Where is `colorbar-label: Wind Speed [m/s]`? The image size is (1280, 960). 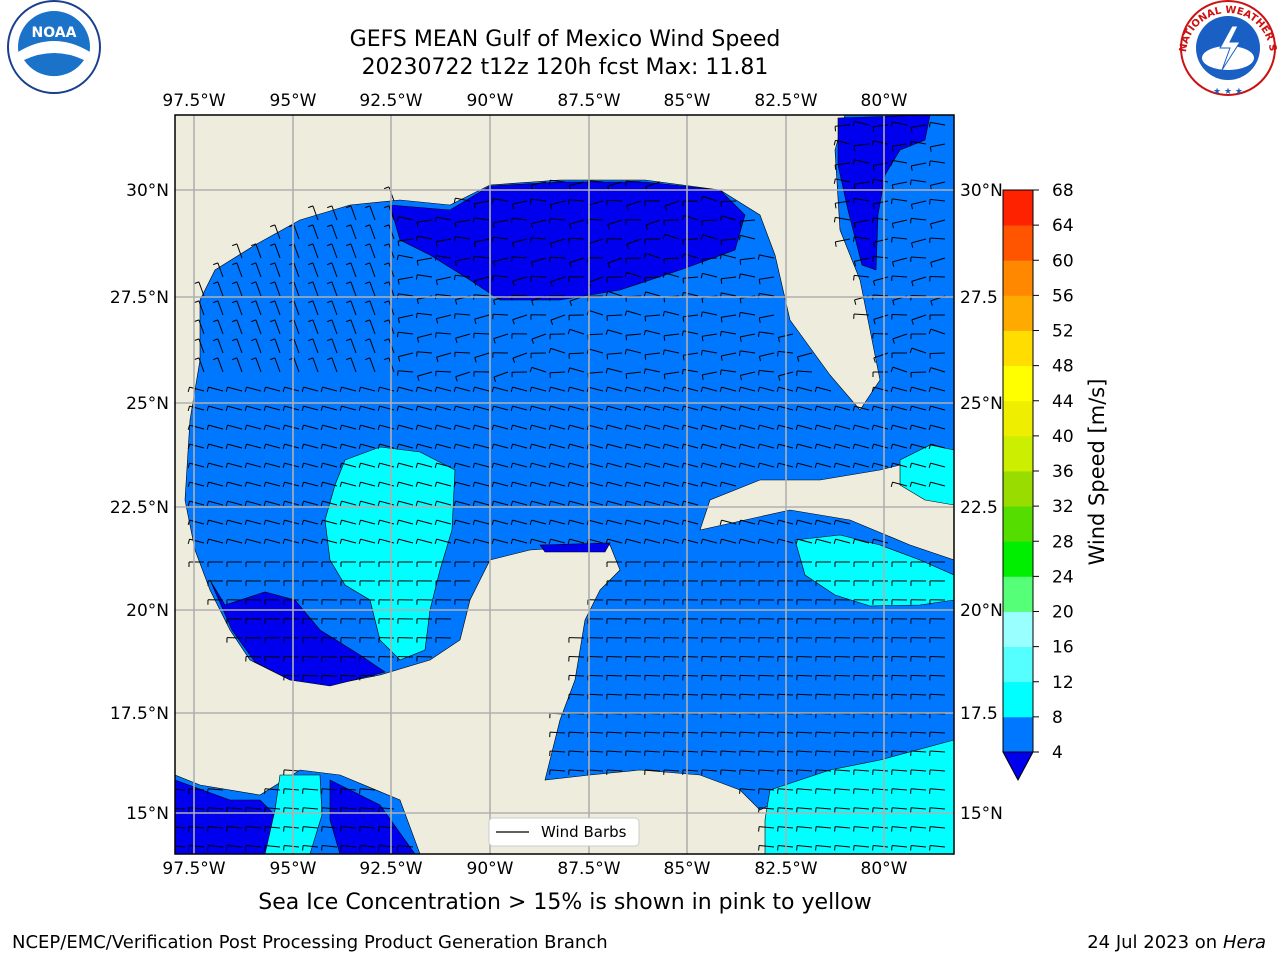 colorbar-label: Wind Speed [m/s] is located at coordinates (1097, 472).